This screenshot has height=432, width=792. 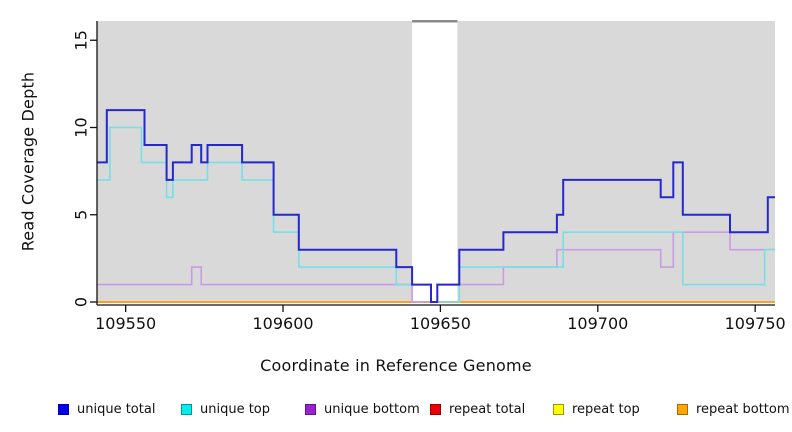 I want to click on legend-item-repeat-top: repeat top, so click(x=596, y=409).